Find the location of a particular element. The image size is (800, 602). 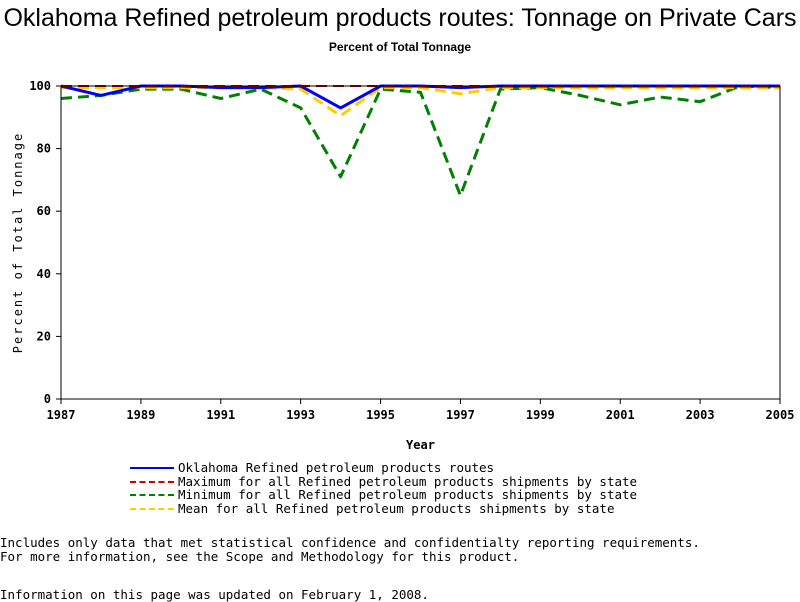

x-tick-label: 1991 is located at coordinates (220, 415).